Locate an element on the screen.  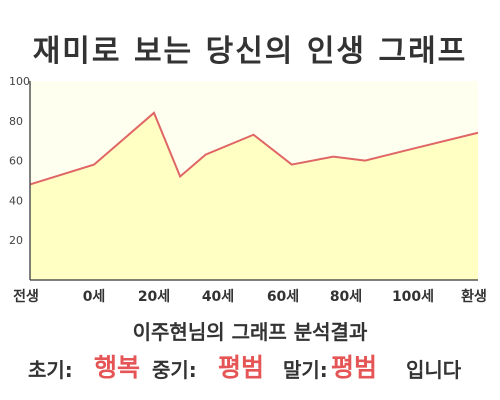
mid-value: 평범 is located at coordinates (241, 367).